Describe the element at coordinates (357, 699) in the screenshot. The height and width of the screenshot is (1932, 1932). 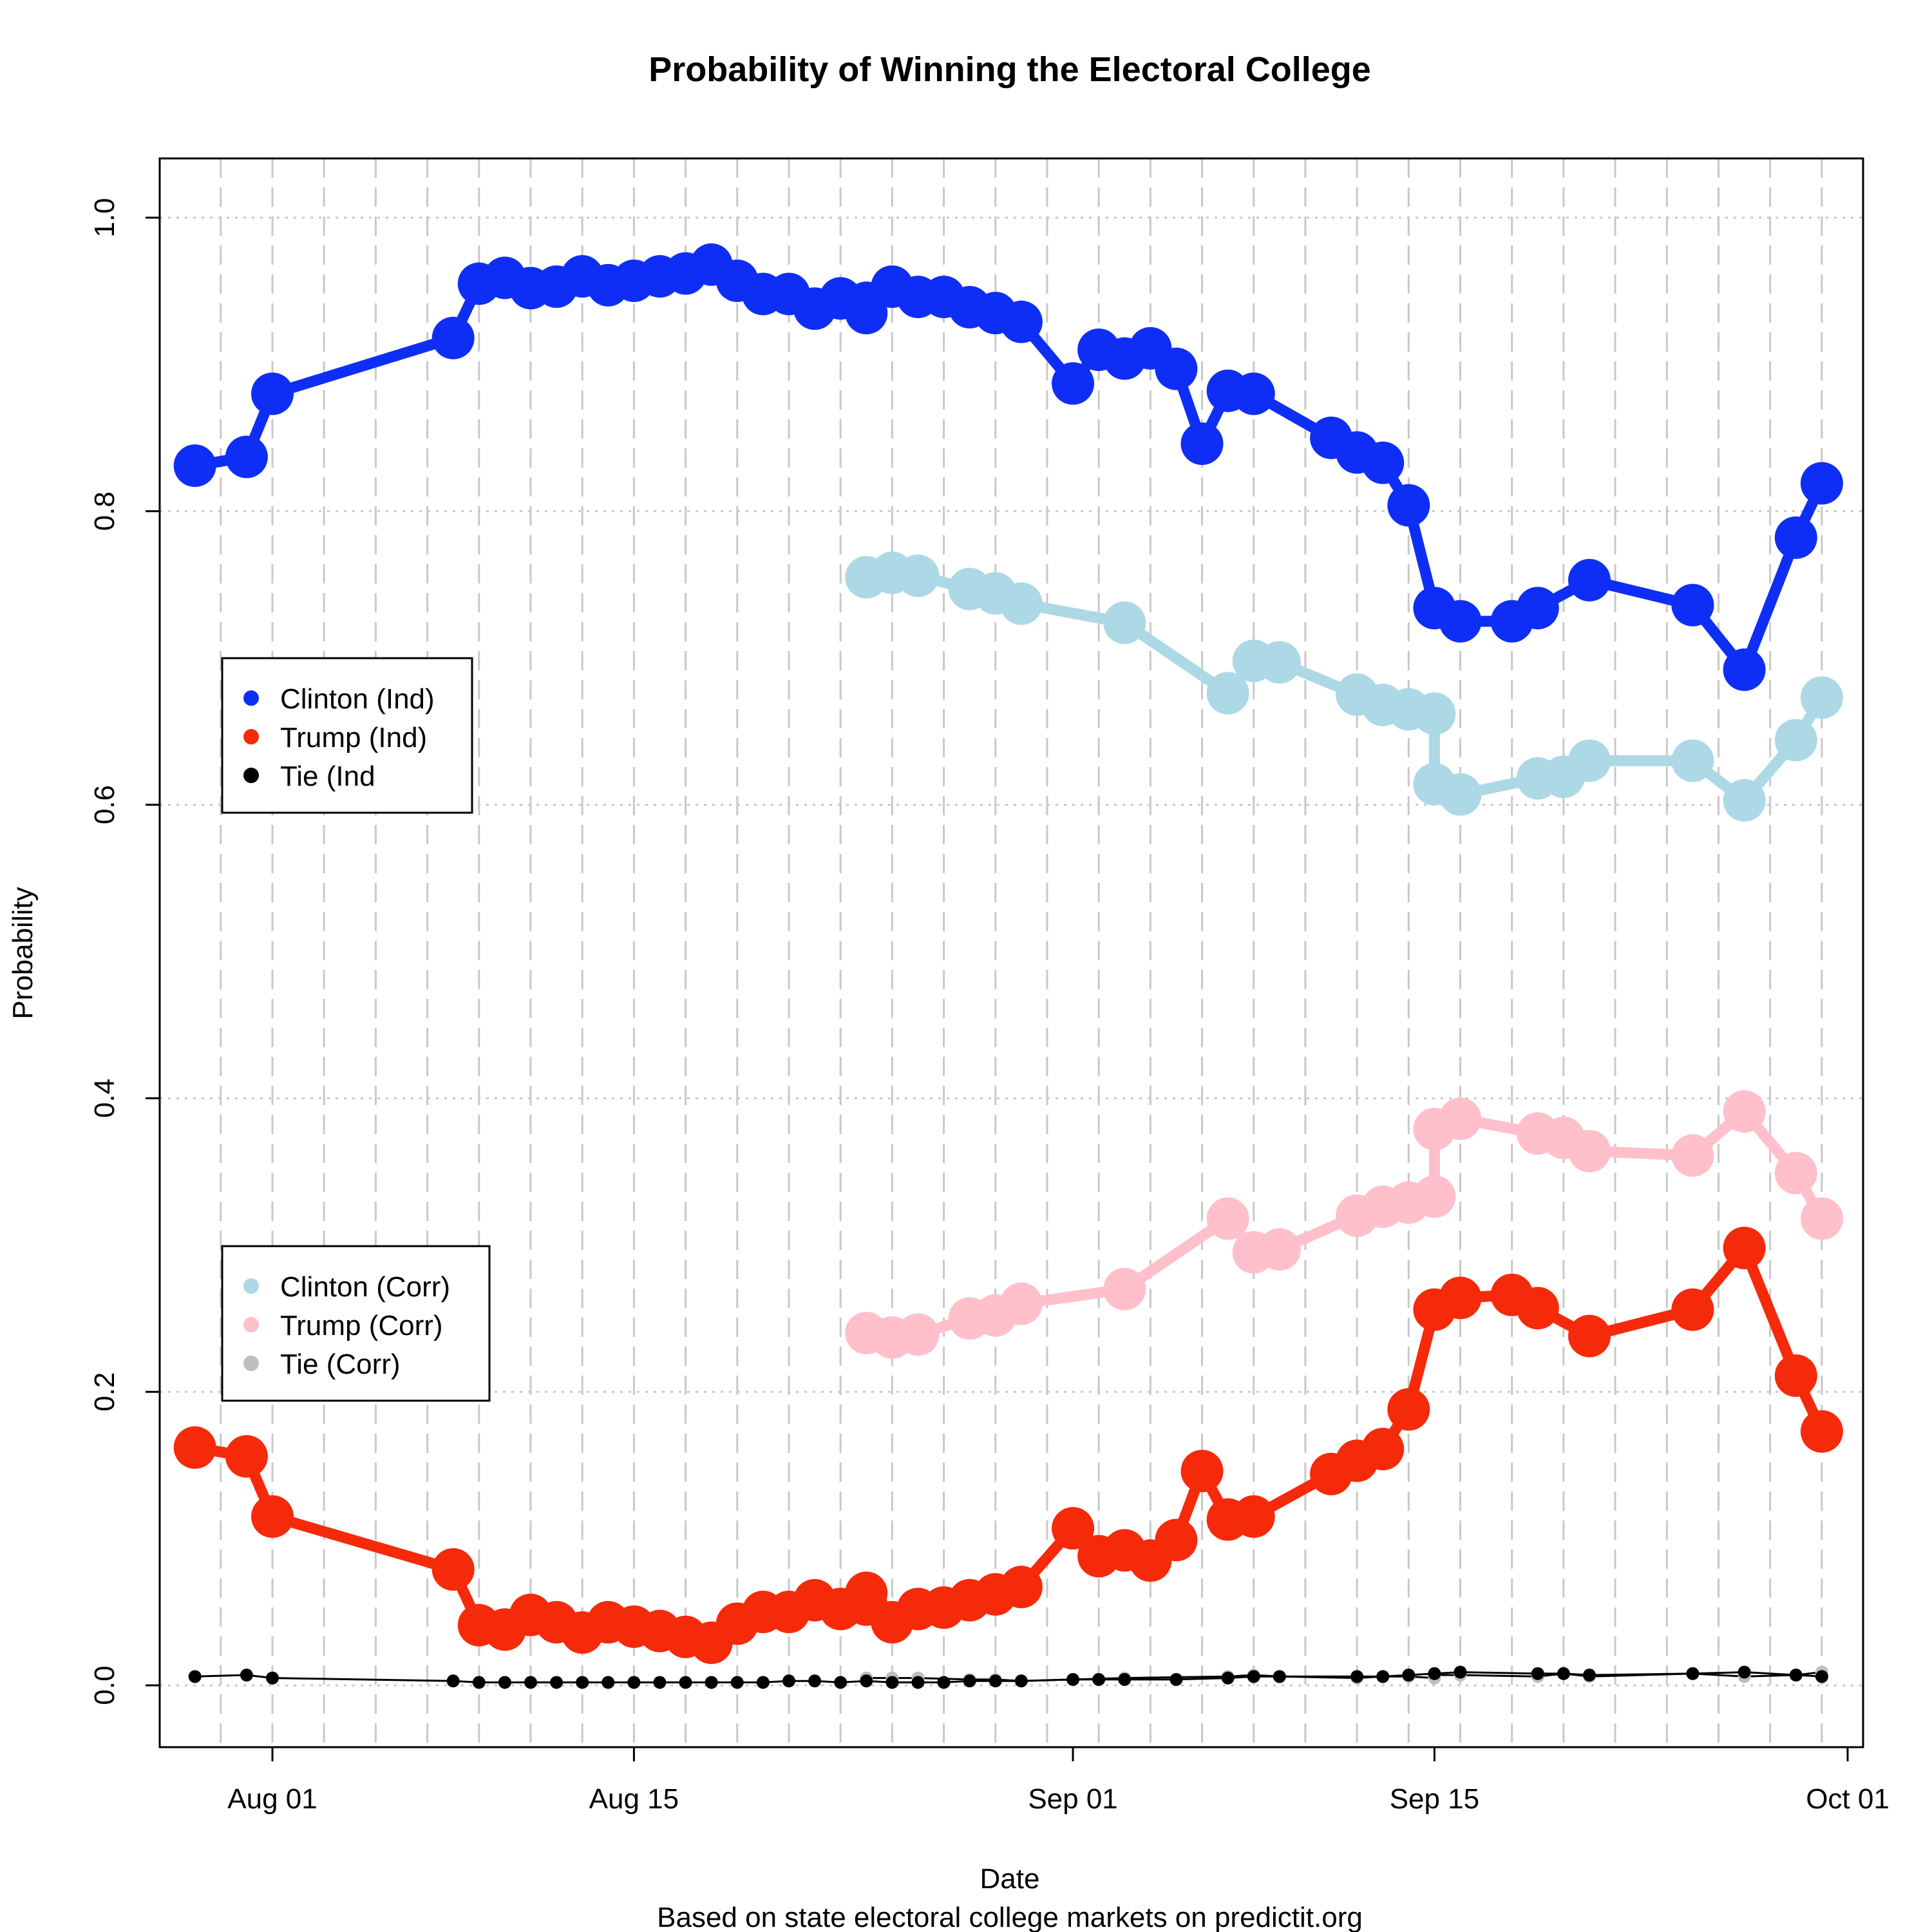
I see `legend-label: Clinton (Ind)` at that location.